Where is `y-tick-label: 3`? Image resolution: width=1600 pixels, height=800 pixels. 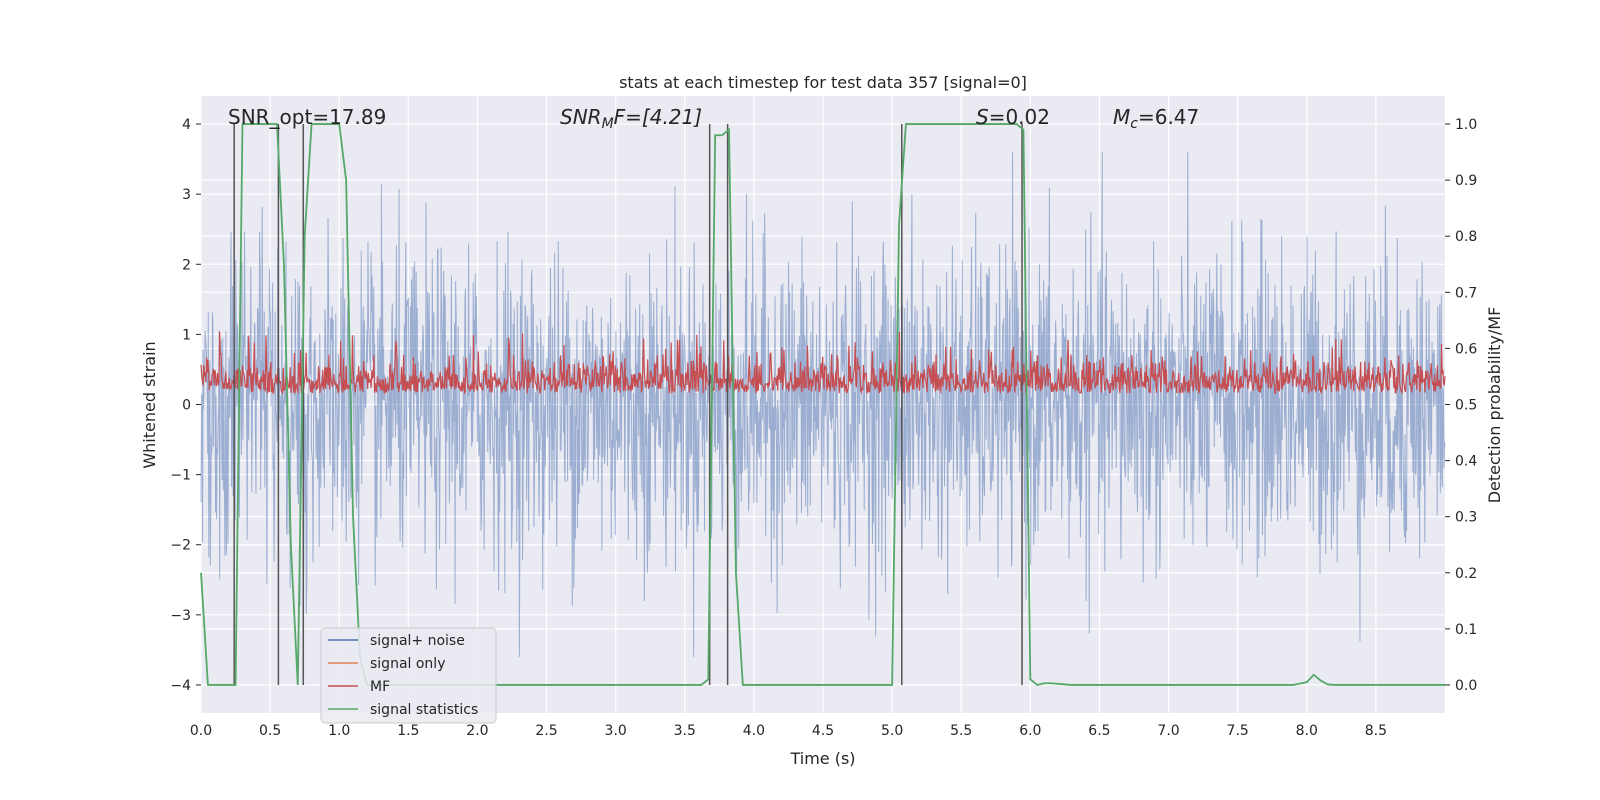 y-tick-label: 3 is located at coordinates (186, 195).